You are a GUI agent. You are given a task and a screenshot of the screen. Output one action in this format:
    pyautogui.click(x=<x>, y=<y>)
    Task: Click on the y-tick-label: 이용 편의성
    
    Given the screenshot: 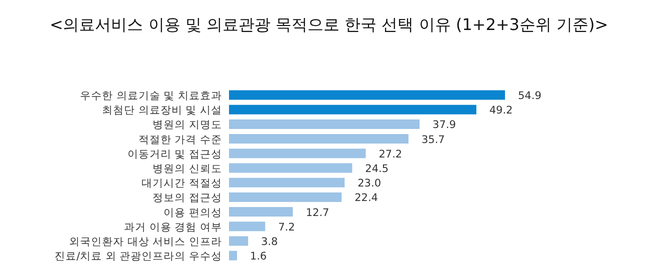 What is the action you would take?
    pyautogui.click(x=193, y=212)
    